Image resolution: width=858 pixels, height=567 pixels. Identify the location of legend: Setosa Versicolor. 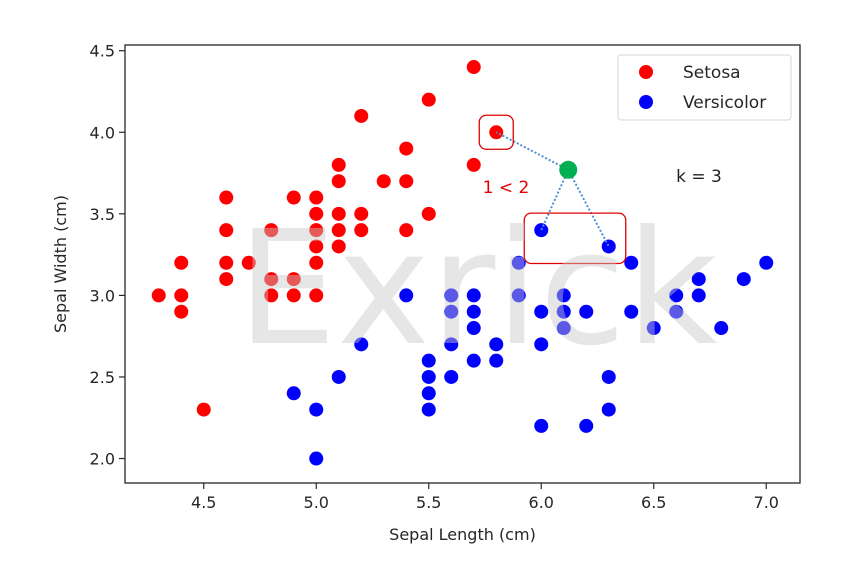
(704, 87).